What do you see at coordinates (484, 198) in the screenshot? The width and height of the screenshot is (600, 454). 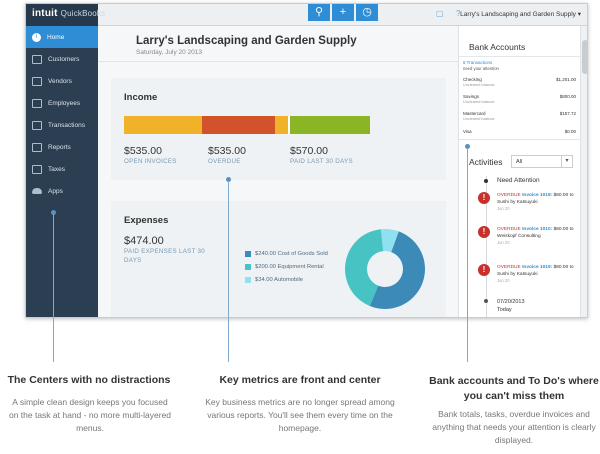 I see `alert-icon: !` at bounding box center [484, 198].